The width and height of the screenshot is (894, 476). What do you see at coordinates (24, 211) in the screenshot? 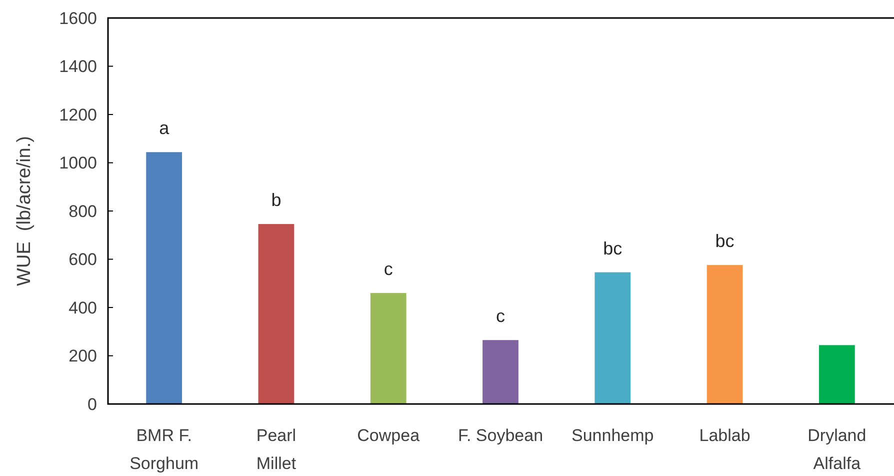
I see `y-axis-title: WUE (lb/acre/in.)` at bounding box center [24, 211].